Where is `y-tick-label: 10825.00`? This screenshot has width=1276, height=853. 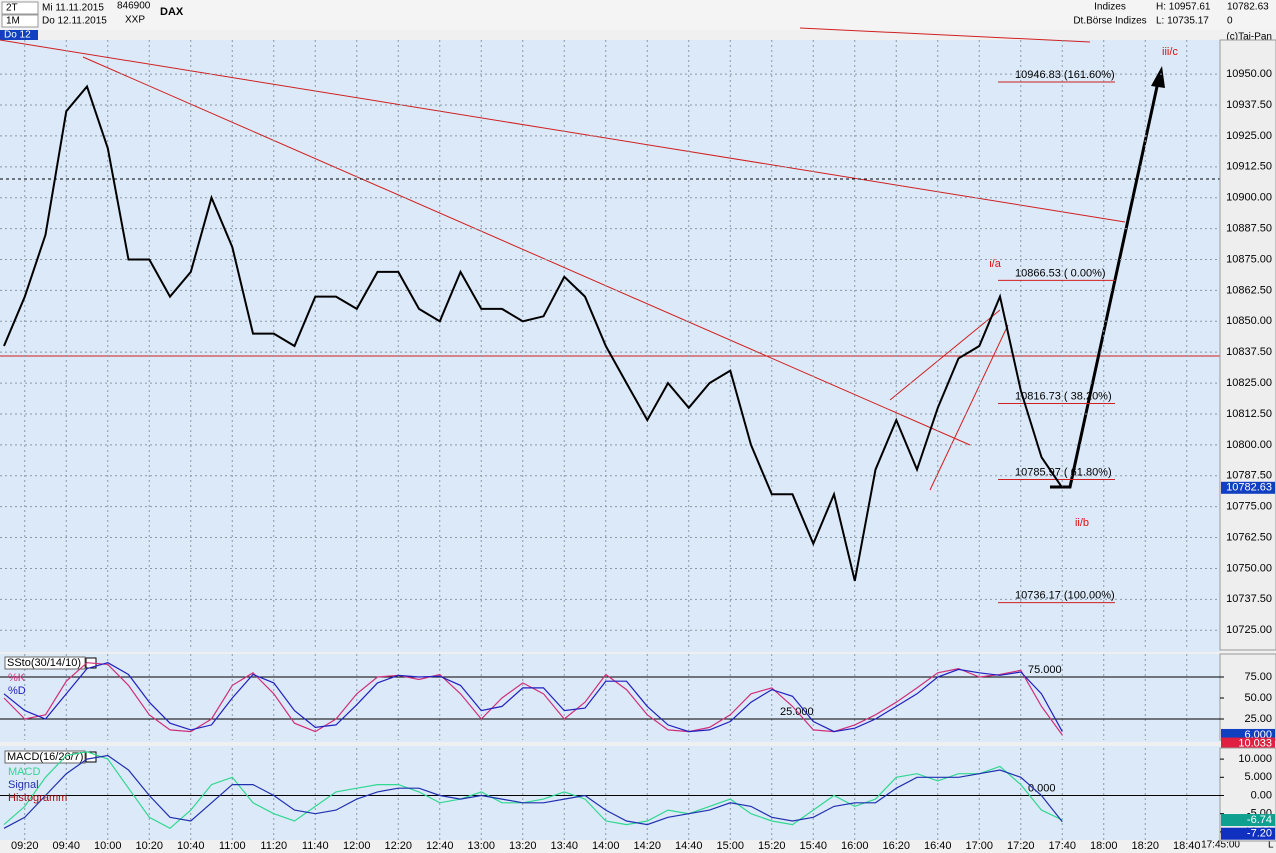
y-tick-label: 10825.00 is located at coordinates (1249, 383).